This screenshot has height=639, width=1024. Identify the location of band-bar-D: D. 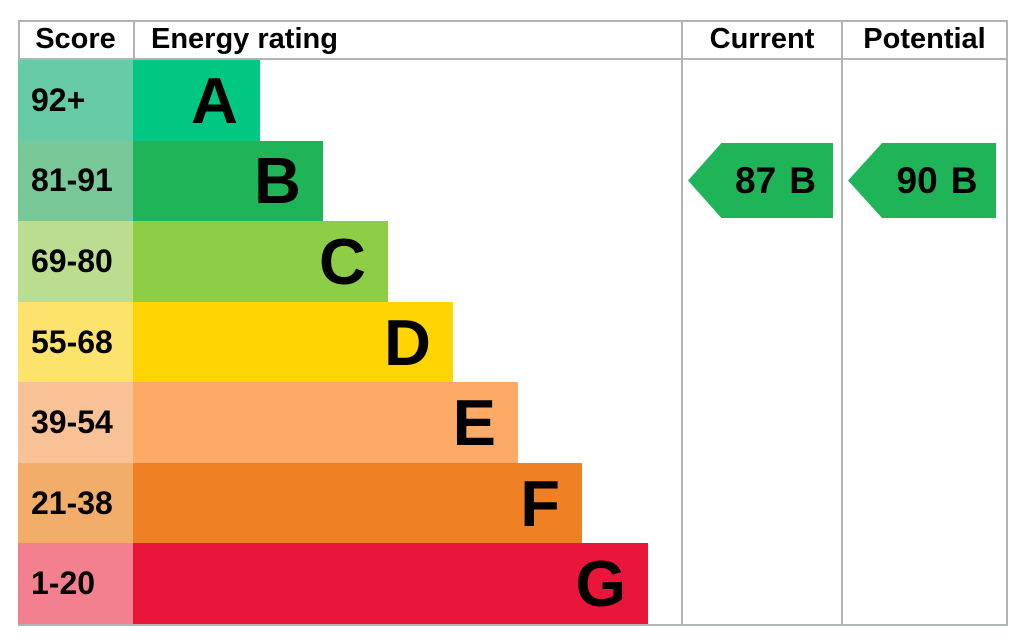
(293, 342).